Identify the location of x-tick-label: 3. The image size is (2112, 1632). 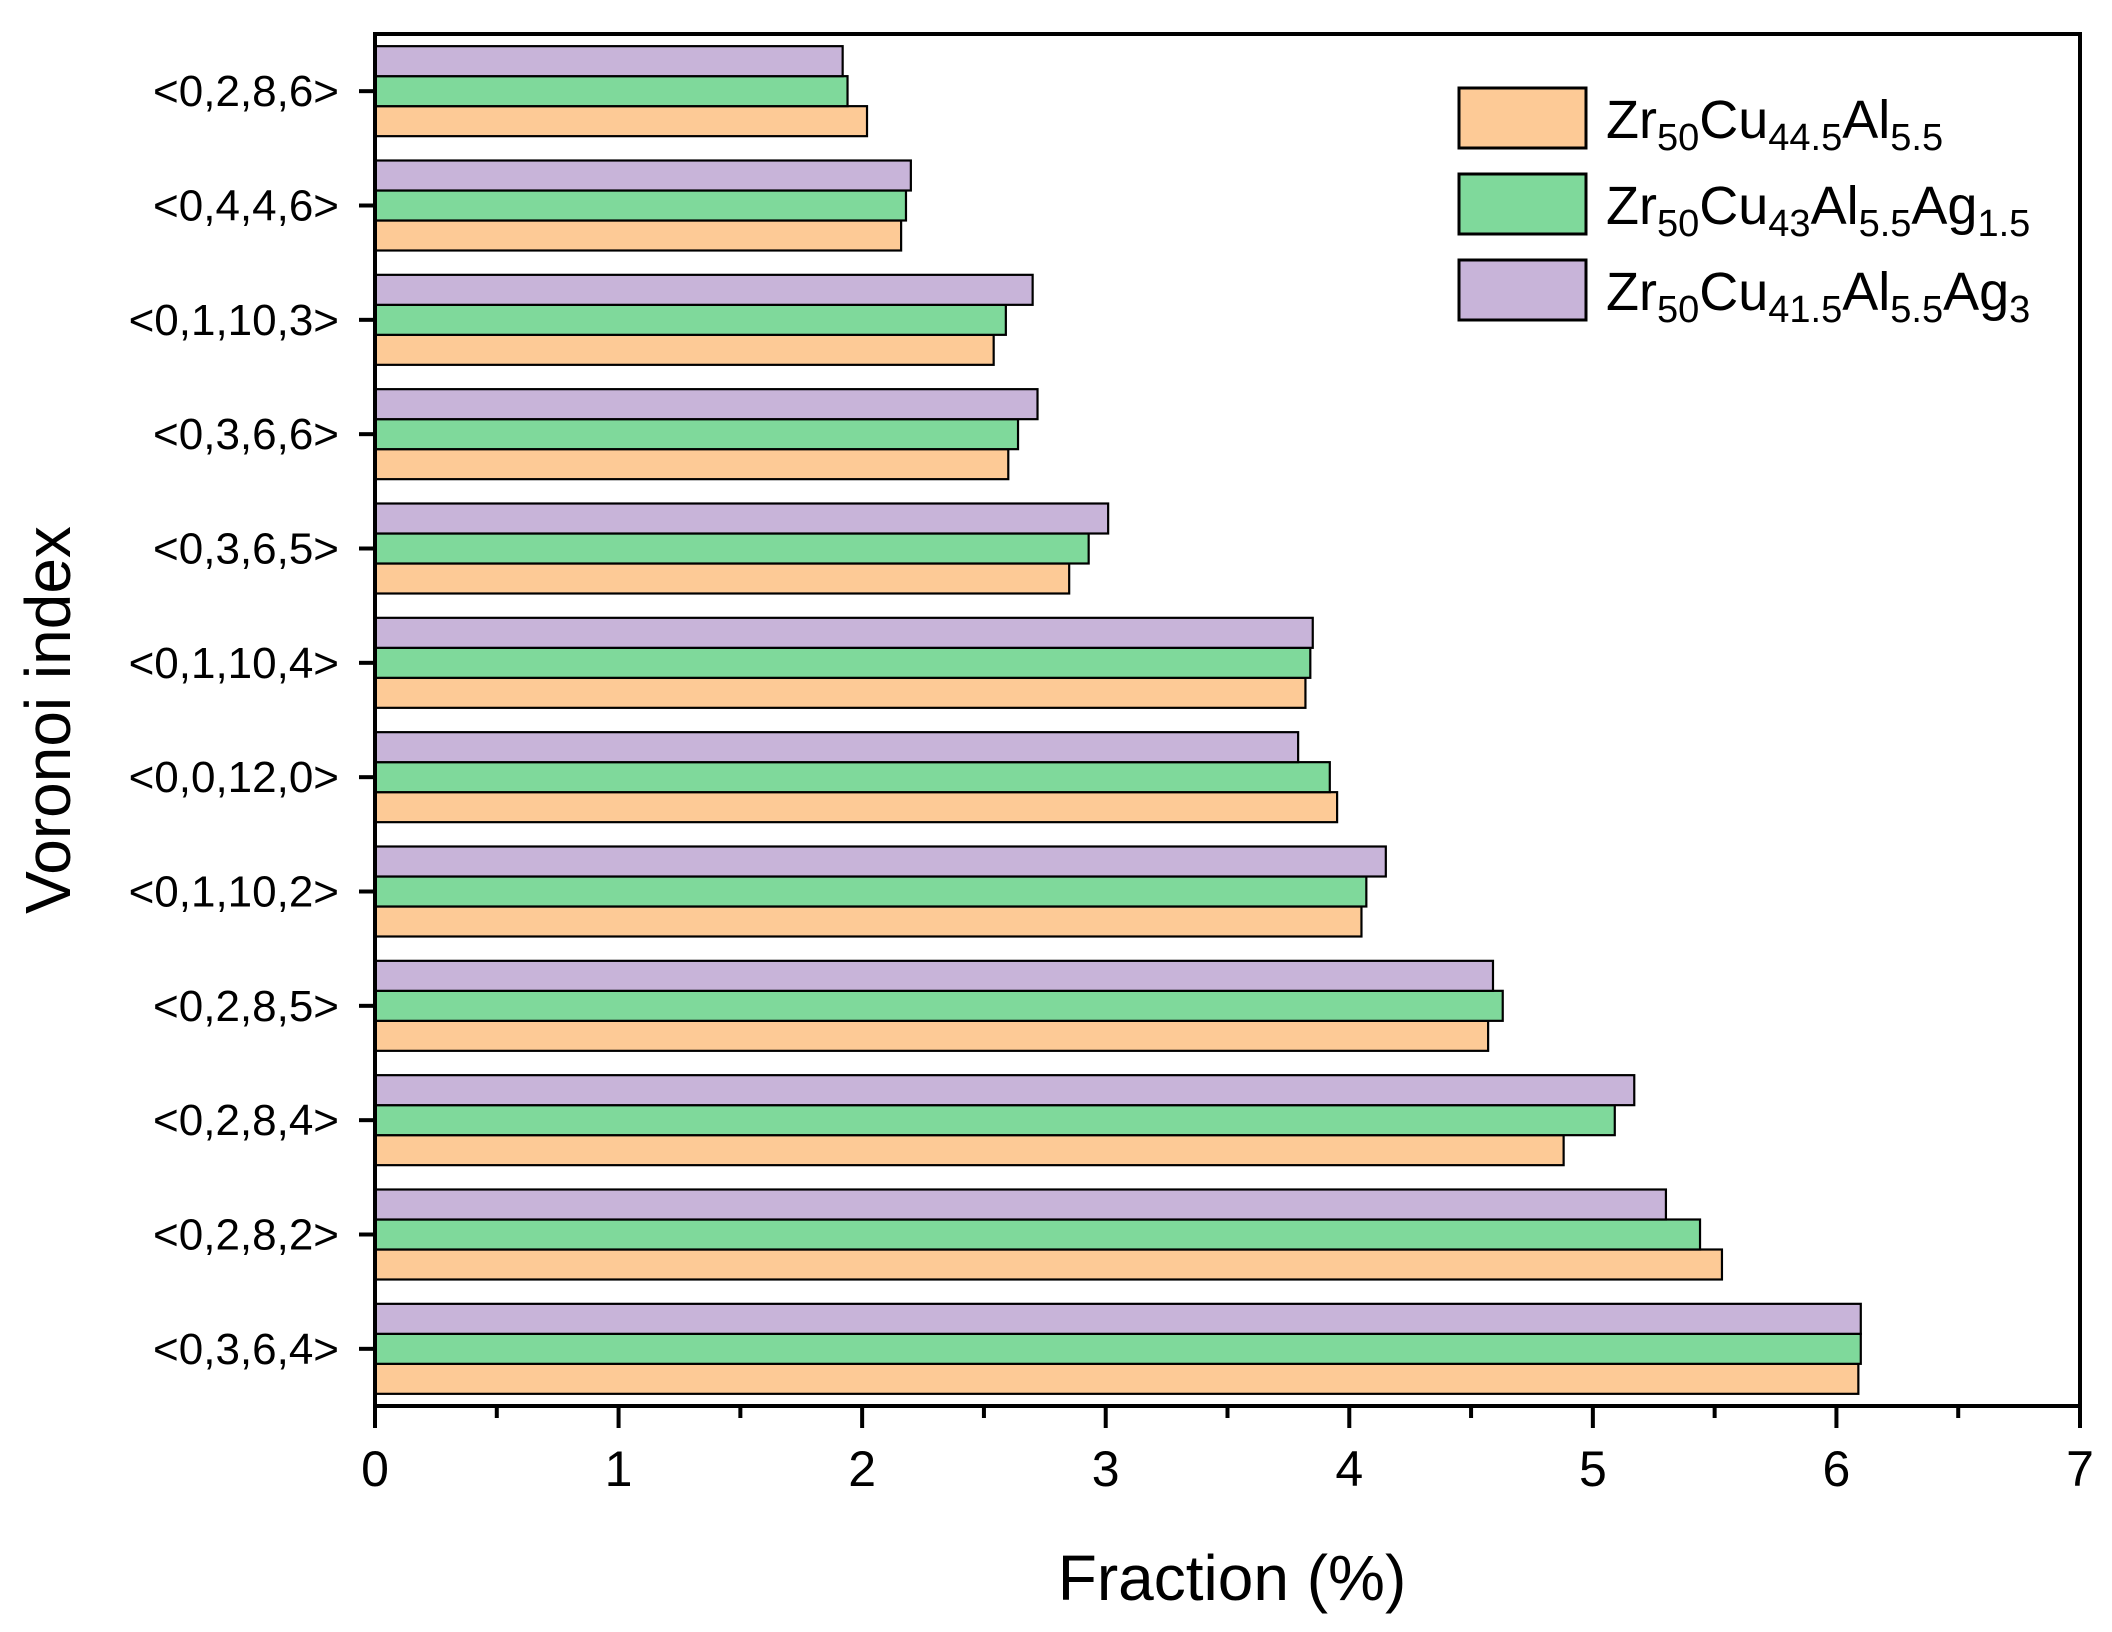
(1106, 1469).